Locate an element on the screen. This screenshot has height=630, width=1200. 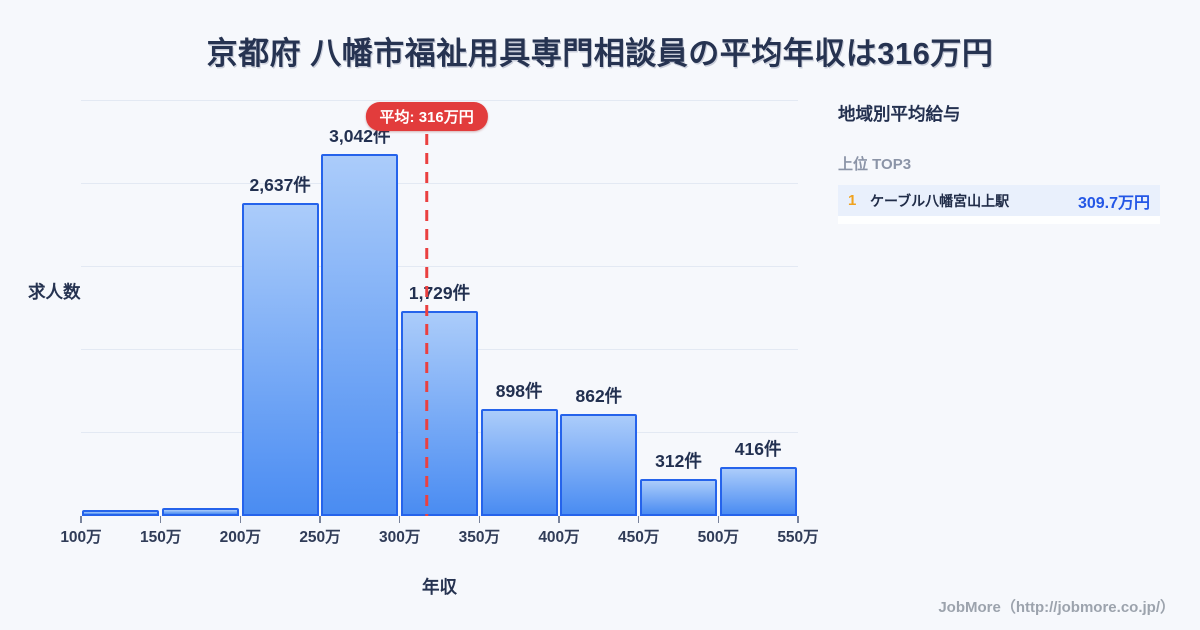
bar-value-label: 862件 is located at coordinates (599, 395).